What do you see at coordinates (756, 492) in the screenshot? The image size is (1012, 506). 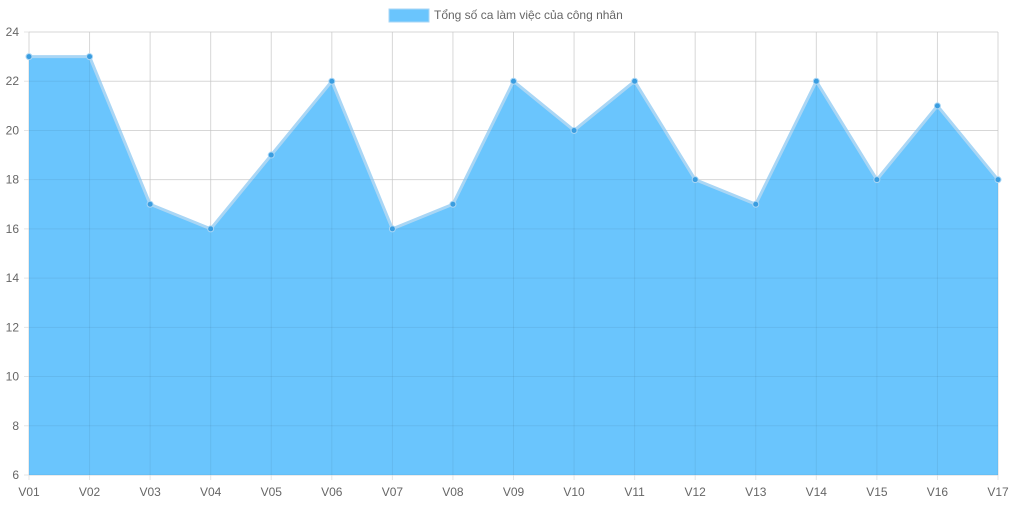 I see `x-tick-label: V13` at bounding box center [756, 492].